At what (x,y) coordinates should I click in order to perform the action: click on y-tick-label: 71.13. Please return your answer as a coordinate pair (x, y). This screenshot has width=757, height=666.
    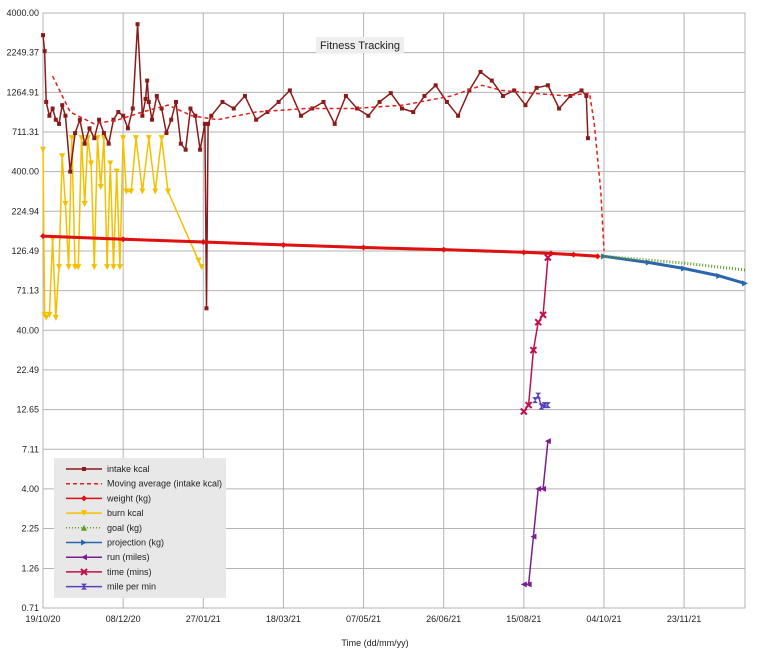
    Looking at the image, I should click on (27, 291).